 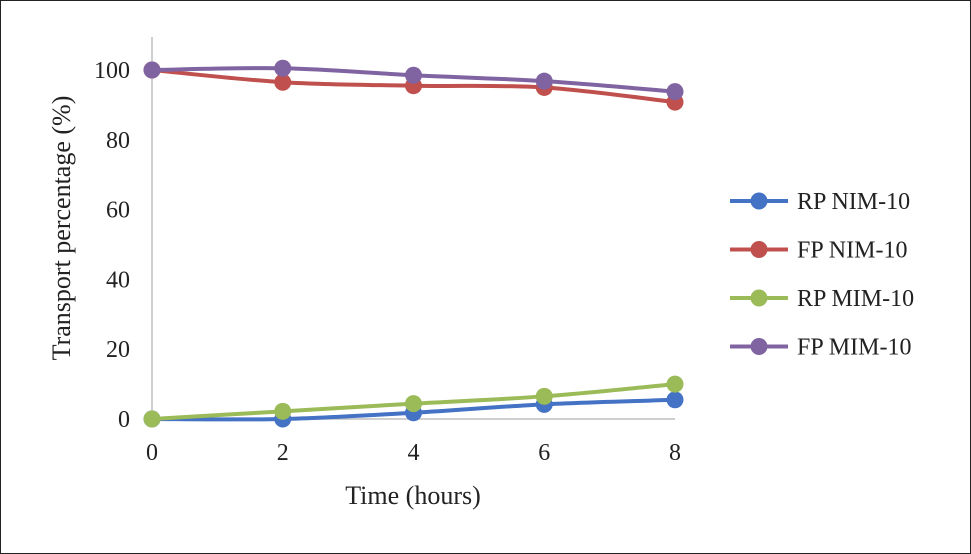 I want to click on legend-label: FP NIM-10, so click(x=852, y=251).